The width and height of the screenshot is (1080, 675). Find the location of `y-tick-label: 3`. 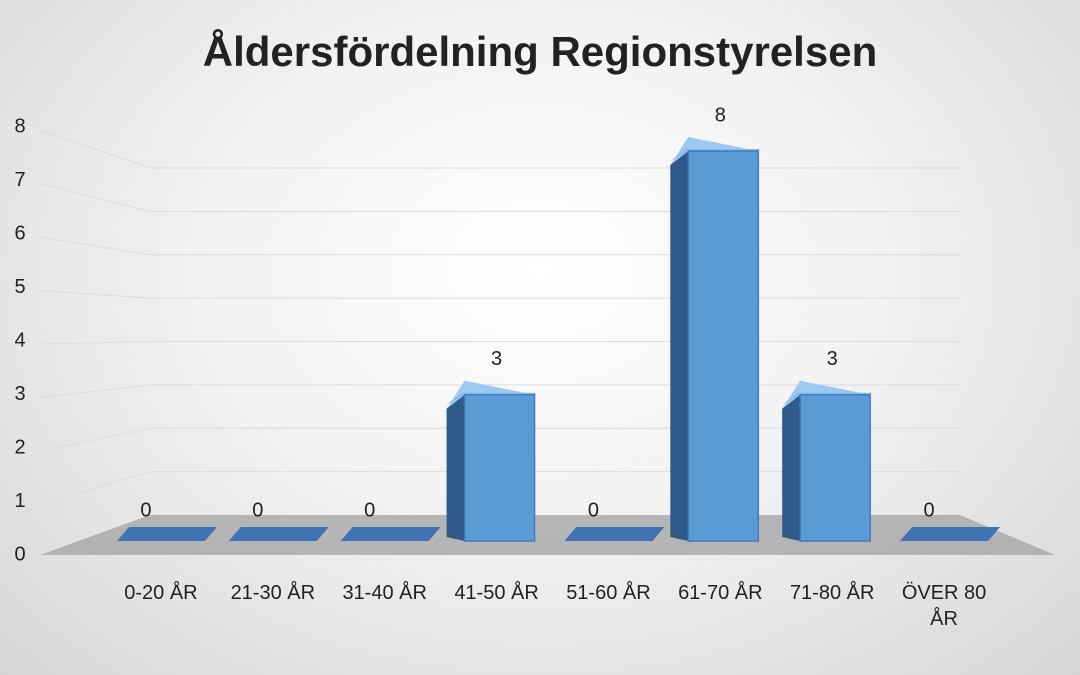

y-tick-label: 3 is located at coordinates (19, 394).